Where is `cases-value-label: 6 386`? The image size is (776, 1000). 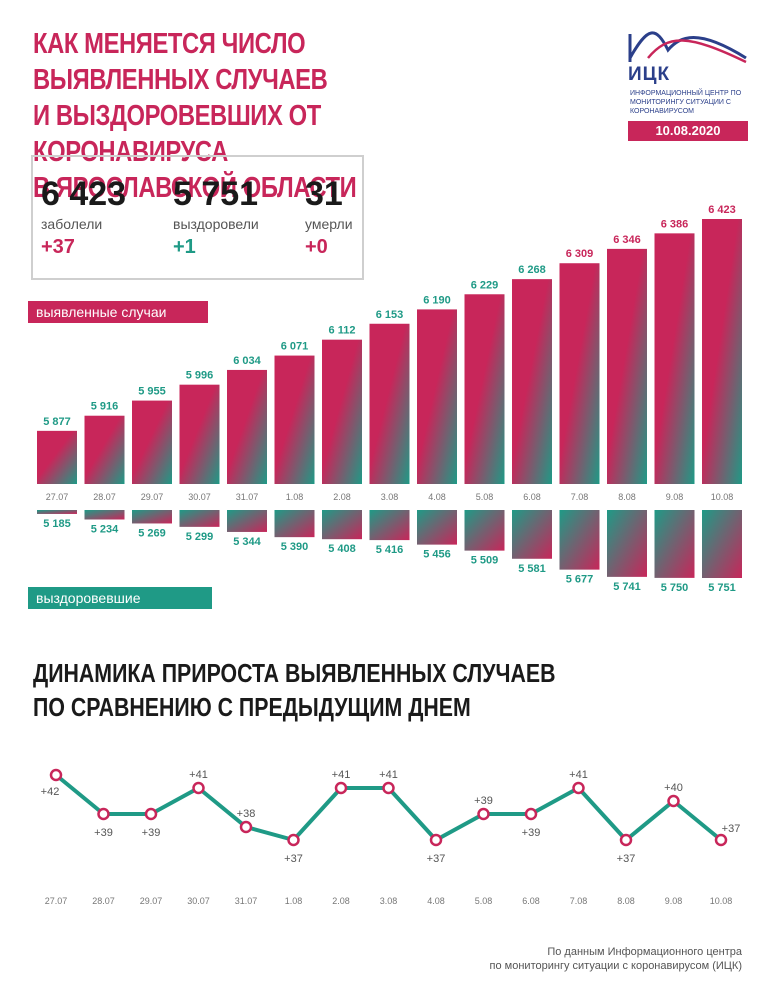
cases-value-label: 6 386 is located at coordinates (675, 224).